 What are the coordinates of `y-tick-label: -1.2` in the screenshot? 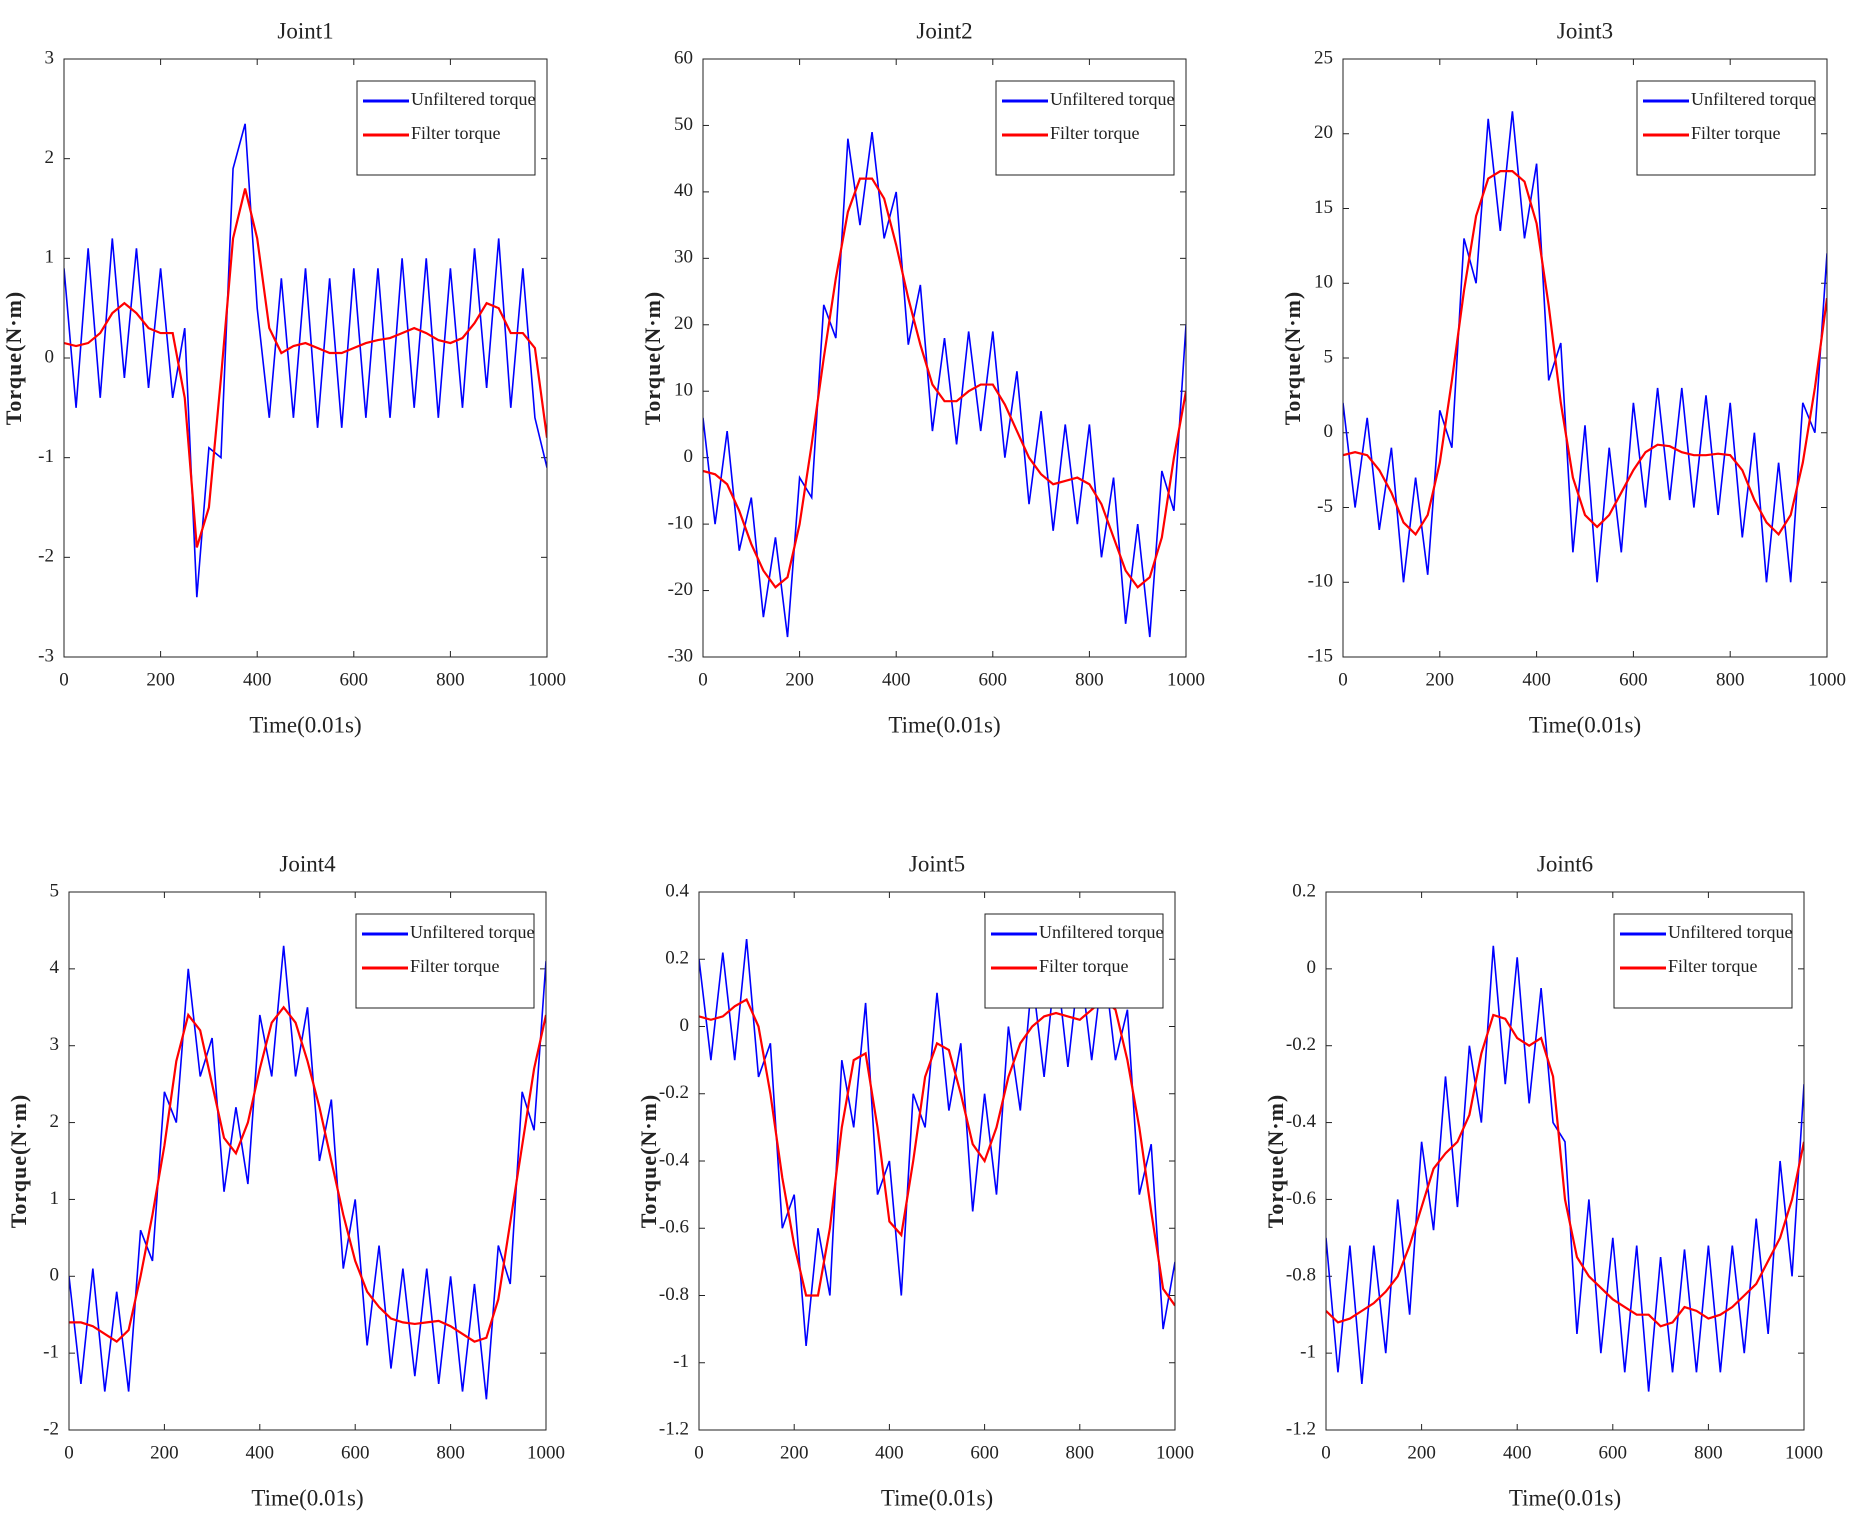 It's located at (674, 1428).